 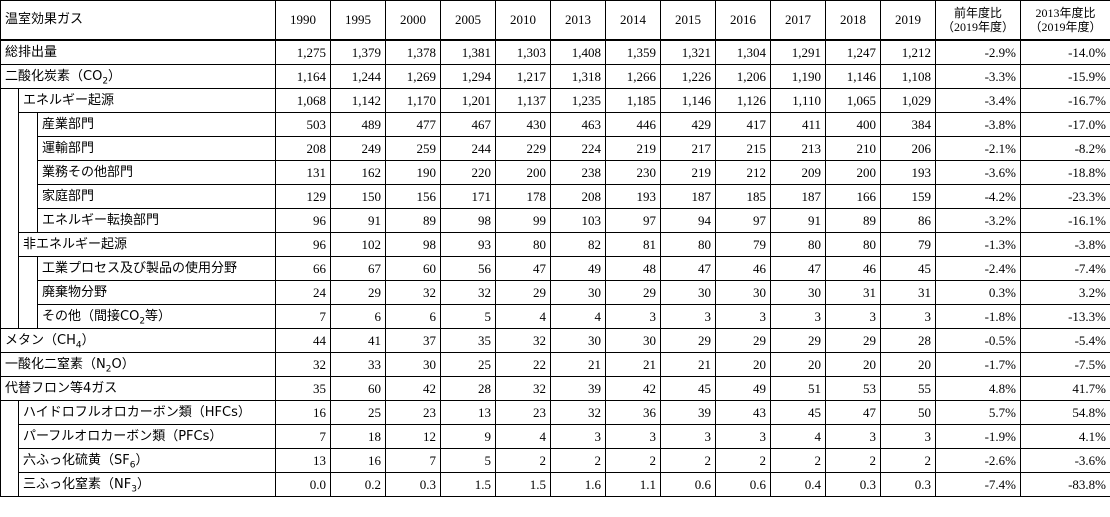 I want to click on value-cell: 50, so click(x=908, y=412).